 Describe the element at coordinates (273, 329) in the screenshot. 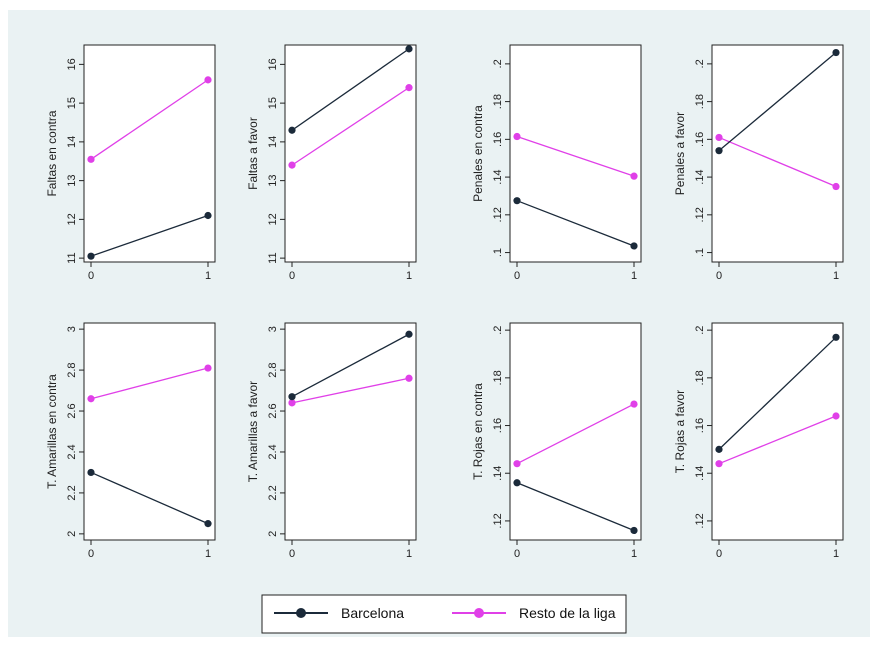

I see `y-tick-label: 3` at that location.